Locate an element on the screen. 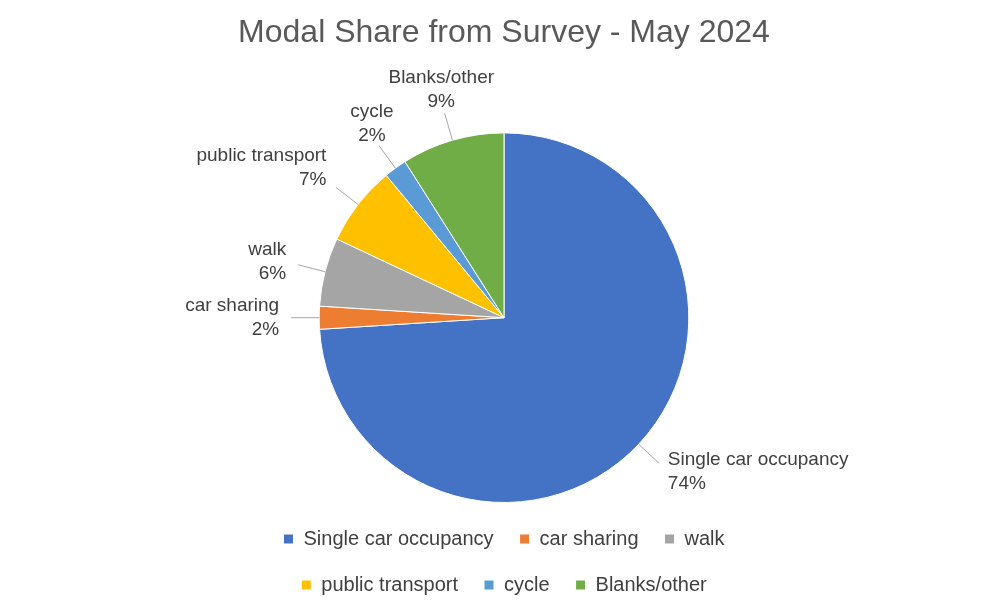  slice-label: walk is located at coordinates (267, 249).